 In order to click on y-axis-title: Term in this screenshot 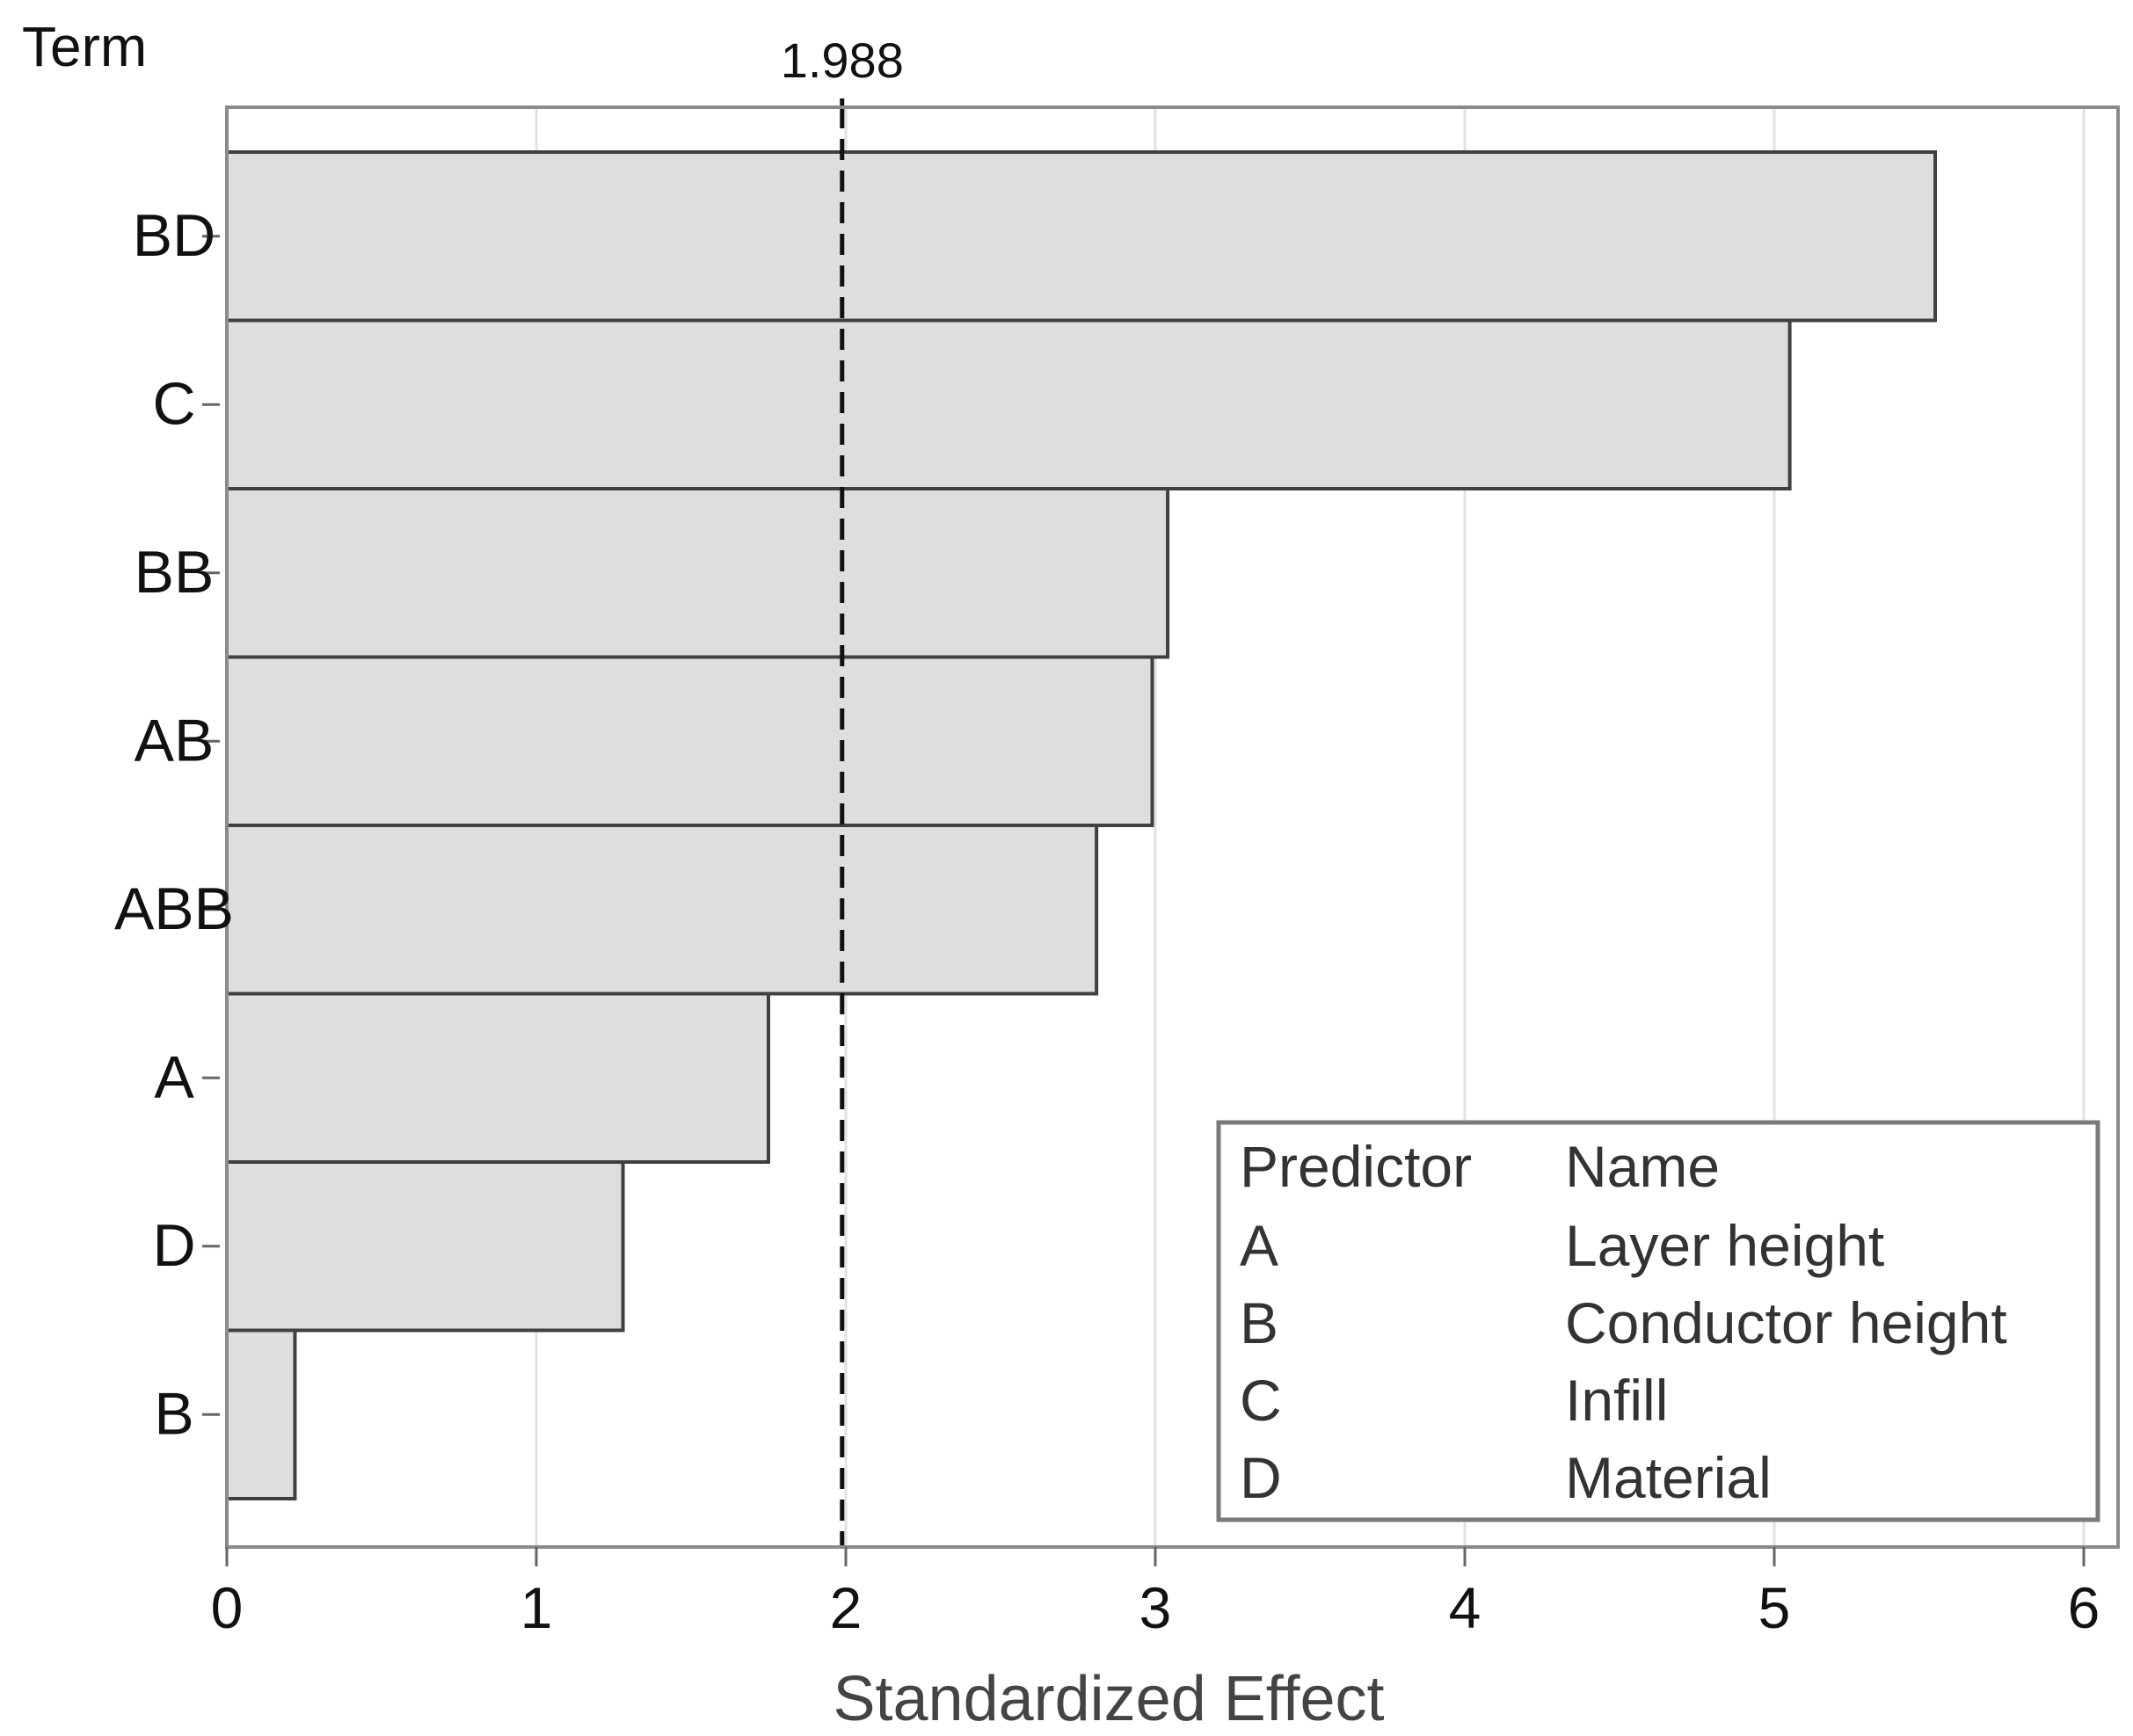, I will do `click(84, 46)`.